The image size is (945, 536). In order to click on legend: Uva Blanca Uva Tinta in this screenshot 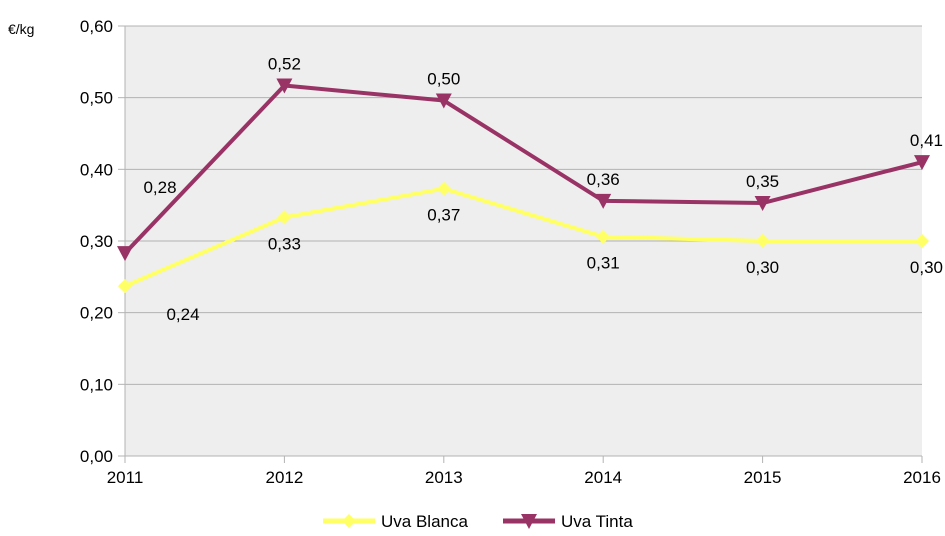, I will do `click(478, 521)`.